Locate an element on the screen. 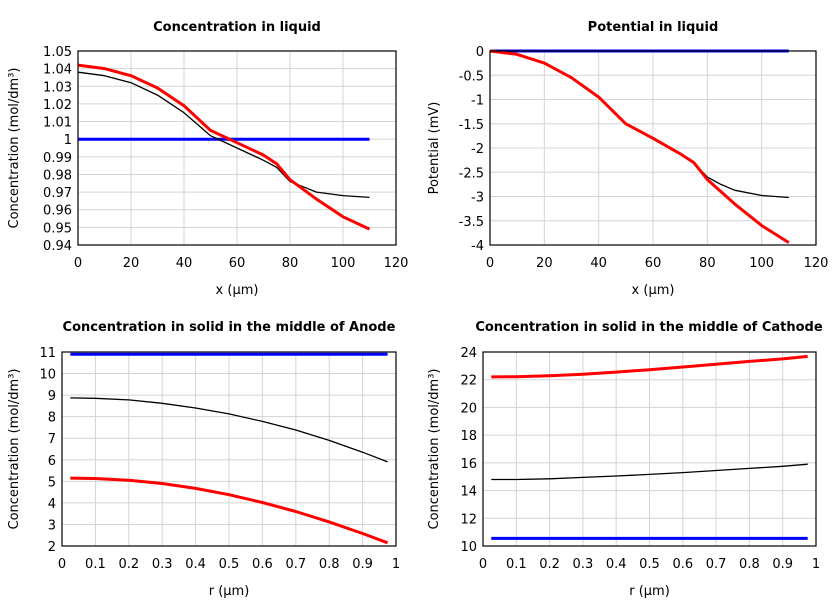  y-tick-label: 16 is located at coordinates (468, 464).